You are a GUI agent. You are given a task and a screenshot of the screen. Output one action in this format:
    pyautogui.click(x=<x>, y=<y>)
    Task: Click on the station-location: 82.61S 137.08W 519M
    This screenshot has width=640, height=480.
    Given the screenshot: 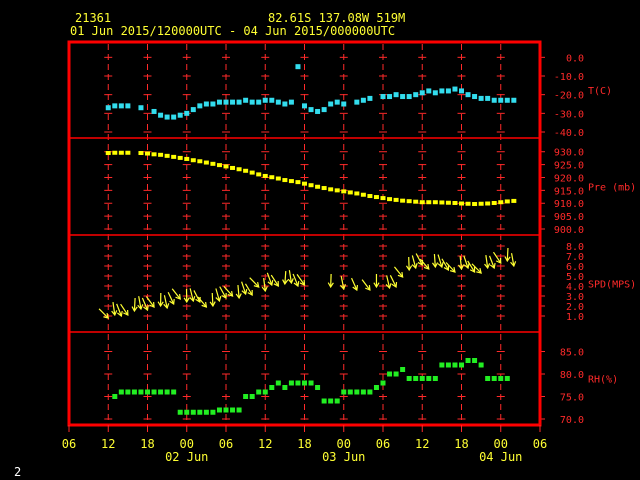 What is the action you would take?
    pyautogui.click(x=336, y=18)
    